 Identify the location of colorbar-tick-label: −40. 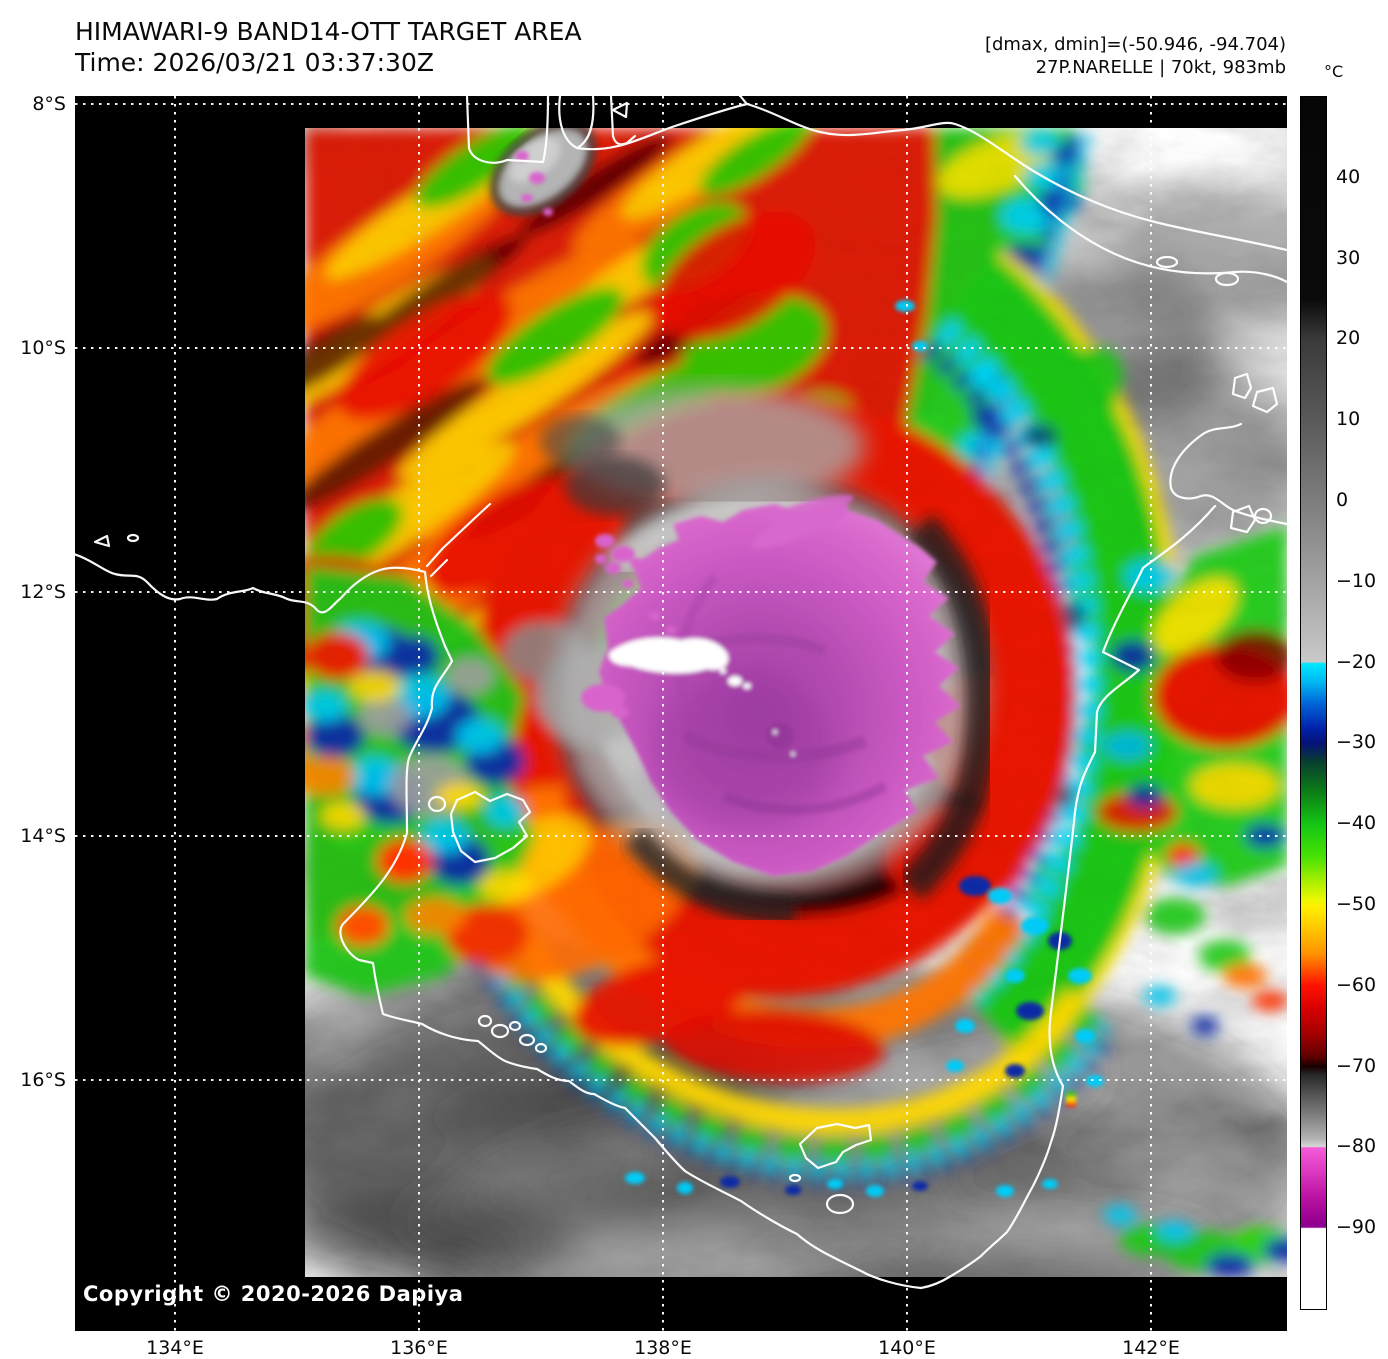
(1356, 823).